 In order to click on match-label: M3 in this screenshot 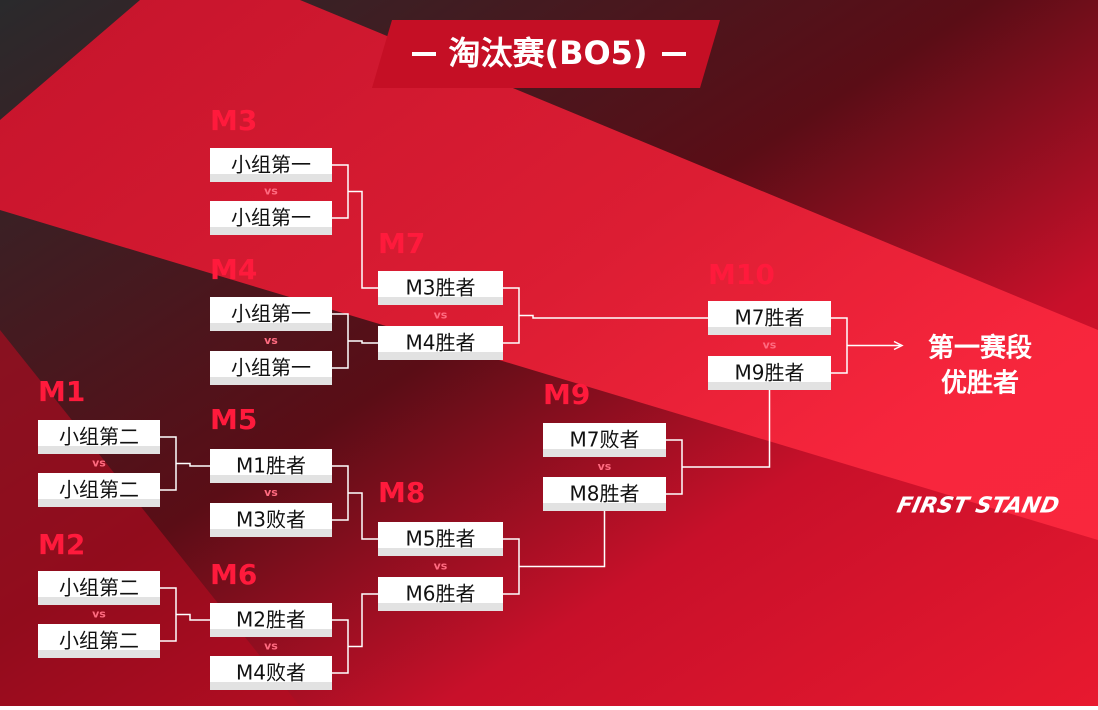, I will do `click(233, 120)`.